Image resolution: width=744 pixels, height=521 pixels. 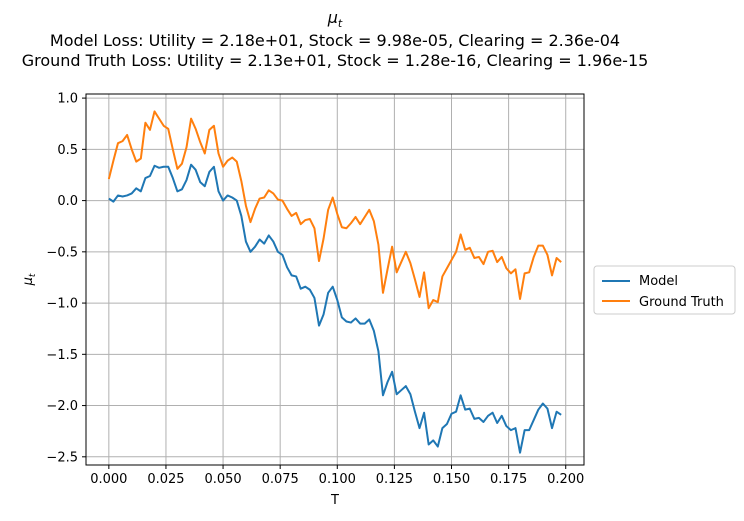 What do you see at coordinates (62, 252) in the screenshot?
I see `y-tick-label: −0.5` at bounding box center [62, 252].